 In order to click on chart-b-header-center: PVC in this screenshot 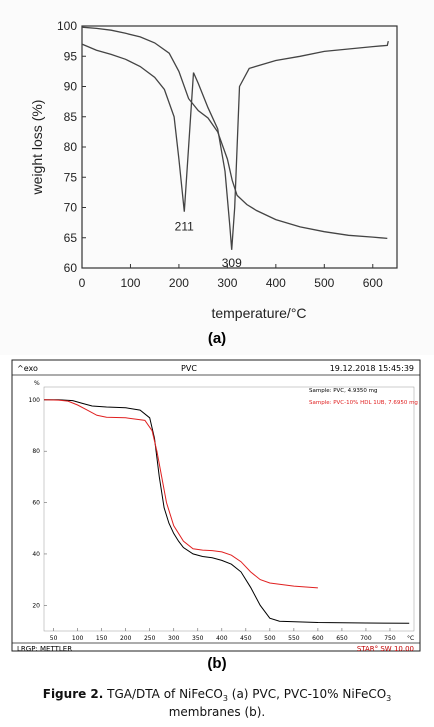, I will do `click(189, 368)`.